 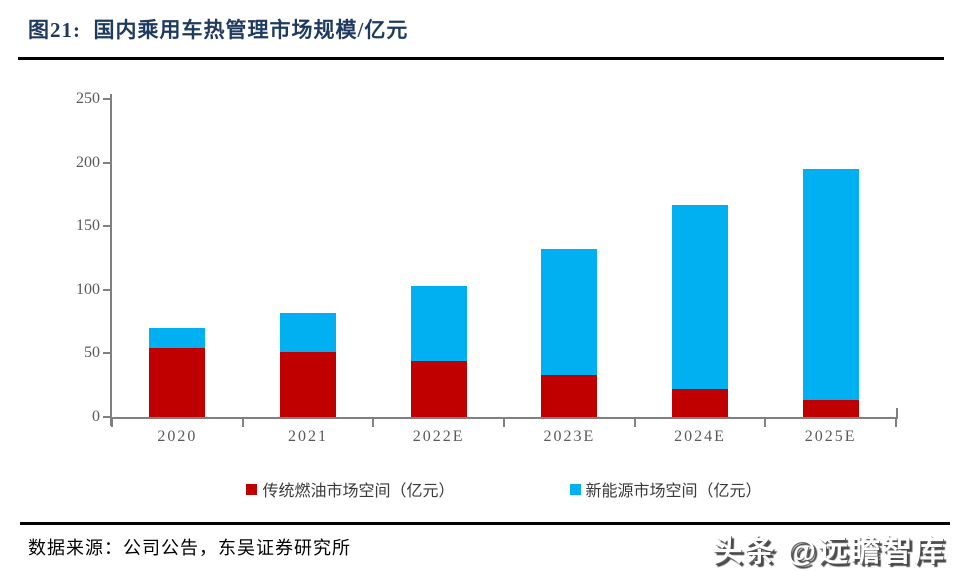 What do you see at coordinates (111, 260) in the screenshot?
I see `y-axis-line` at bounding box center [111, 260].